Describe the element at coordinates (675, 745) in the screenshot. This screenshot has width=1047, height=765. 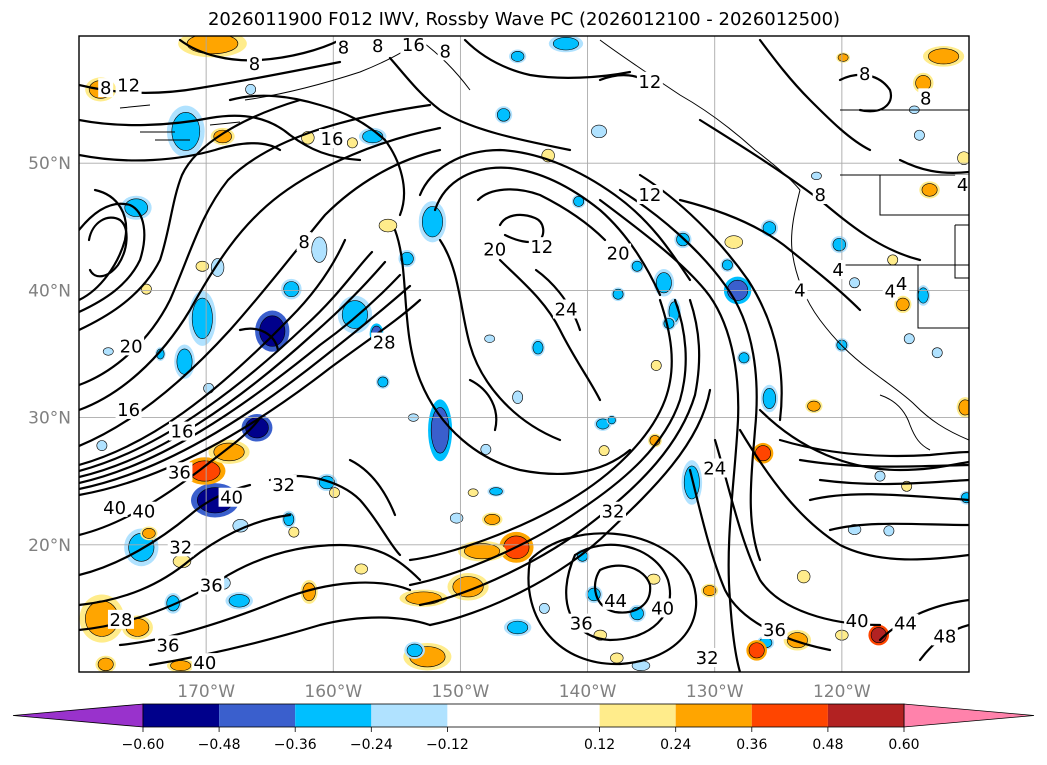
I see `colorbar-tick-label: 0.24` at that location.